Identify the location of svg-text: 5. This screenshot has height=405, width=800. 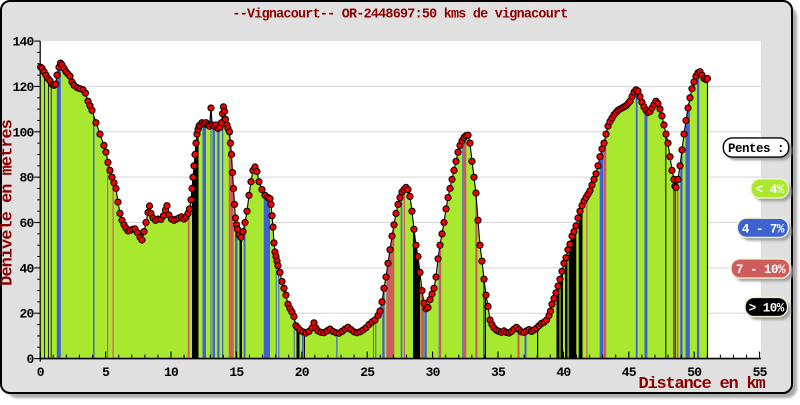
(106, 372).